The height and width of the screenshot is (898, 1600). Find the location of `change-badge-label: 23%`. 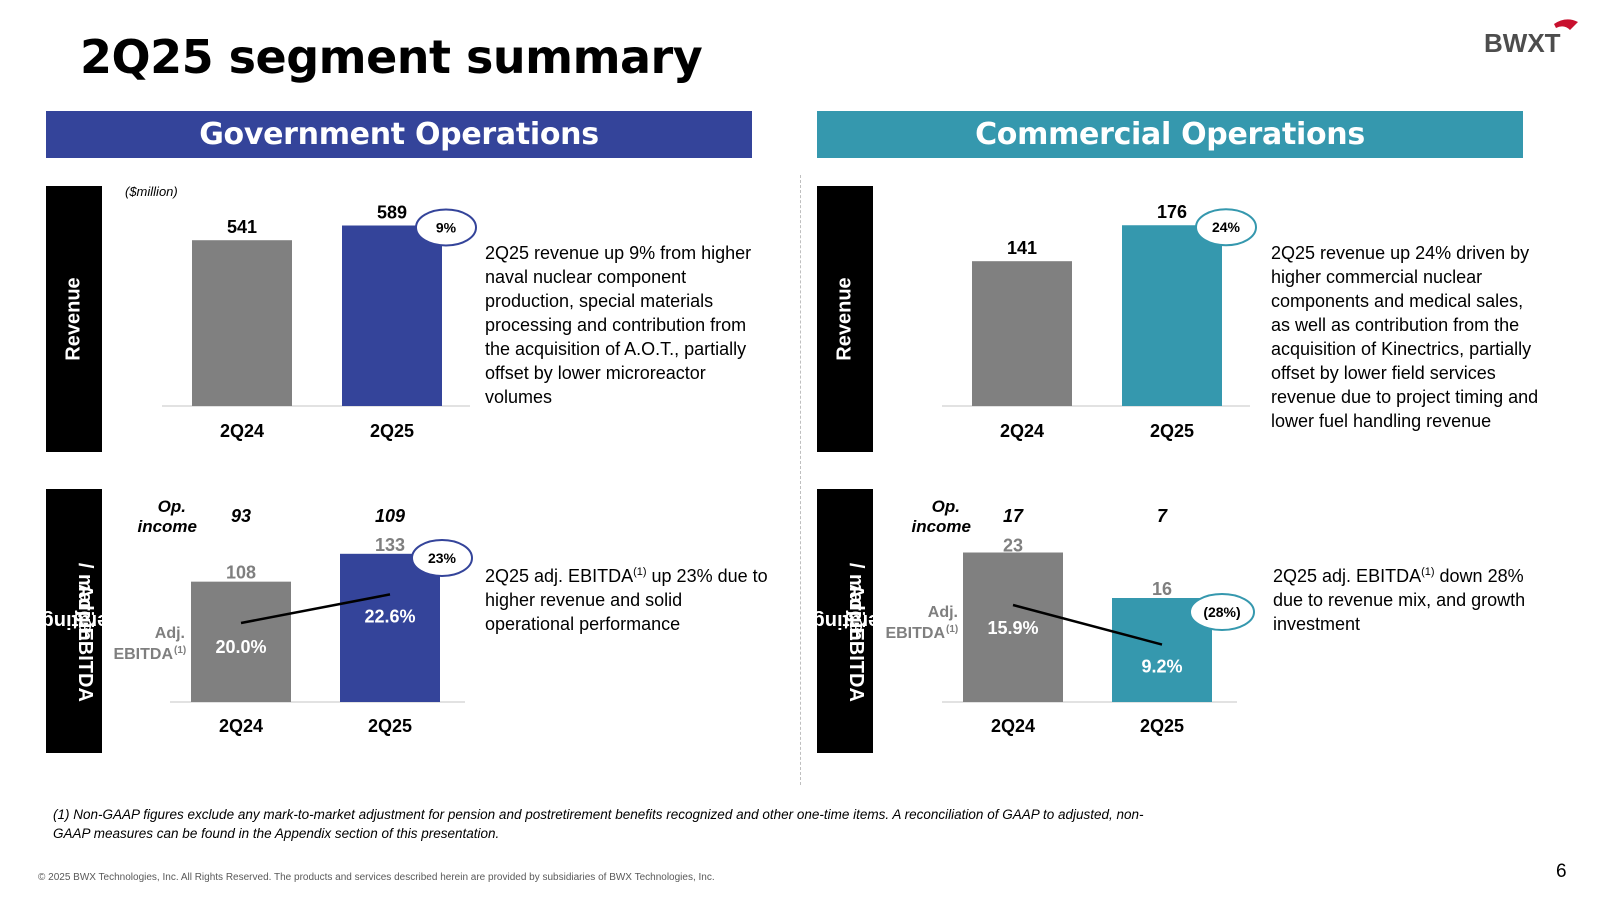

change-badge-label: 23% is located at coordinates (442, 558).